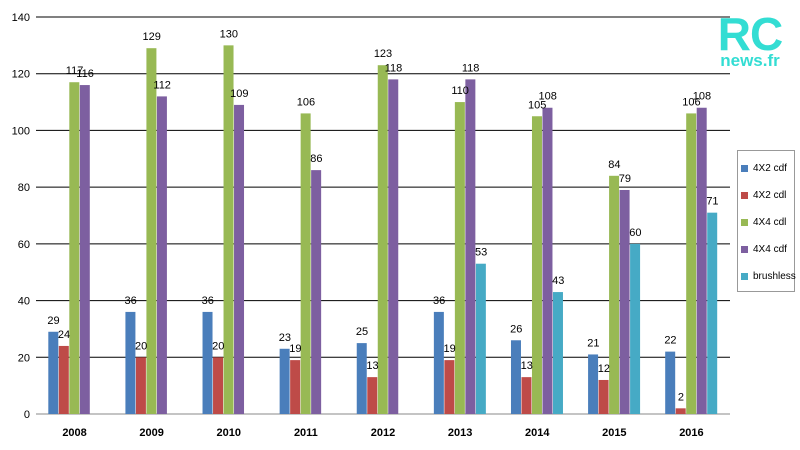  I want to click on legend: 4X2 cdf 4X2 cdl 4X4 cdl 4X4 cdf brushless, so click(766, 221).